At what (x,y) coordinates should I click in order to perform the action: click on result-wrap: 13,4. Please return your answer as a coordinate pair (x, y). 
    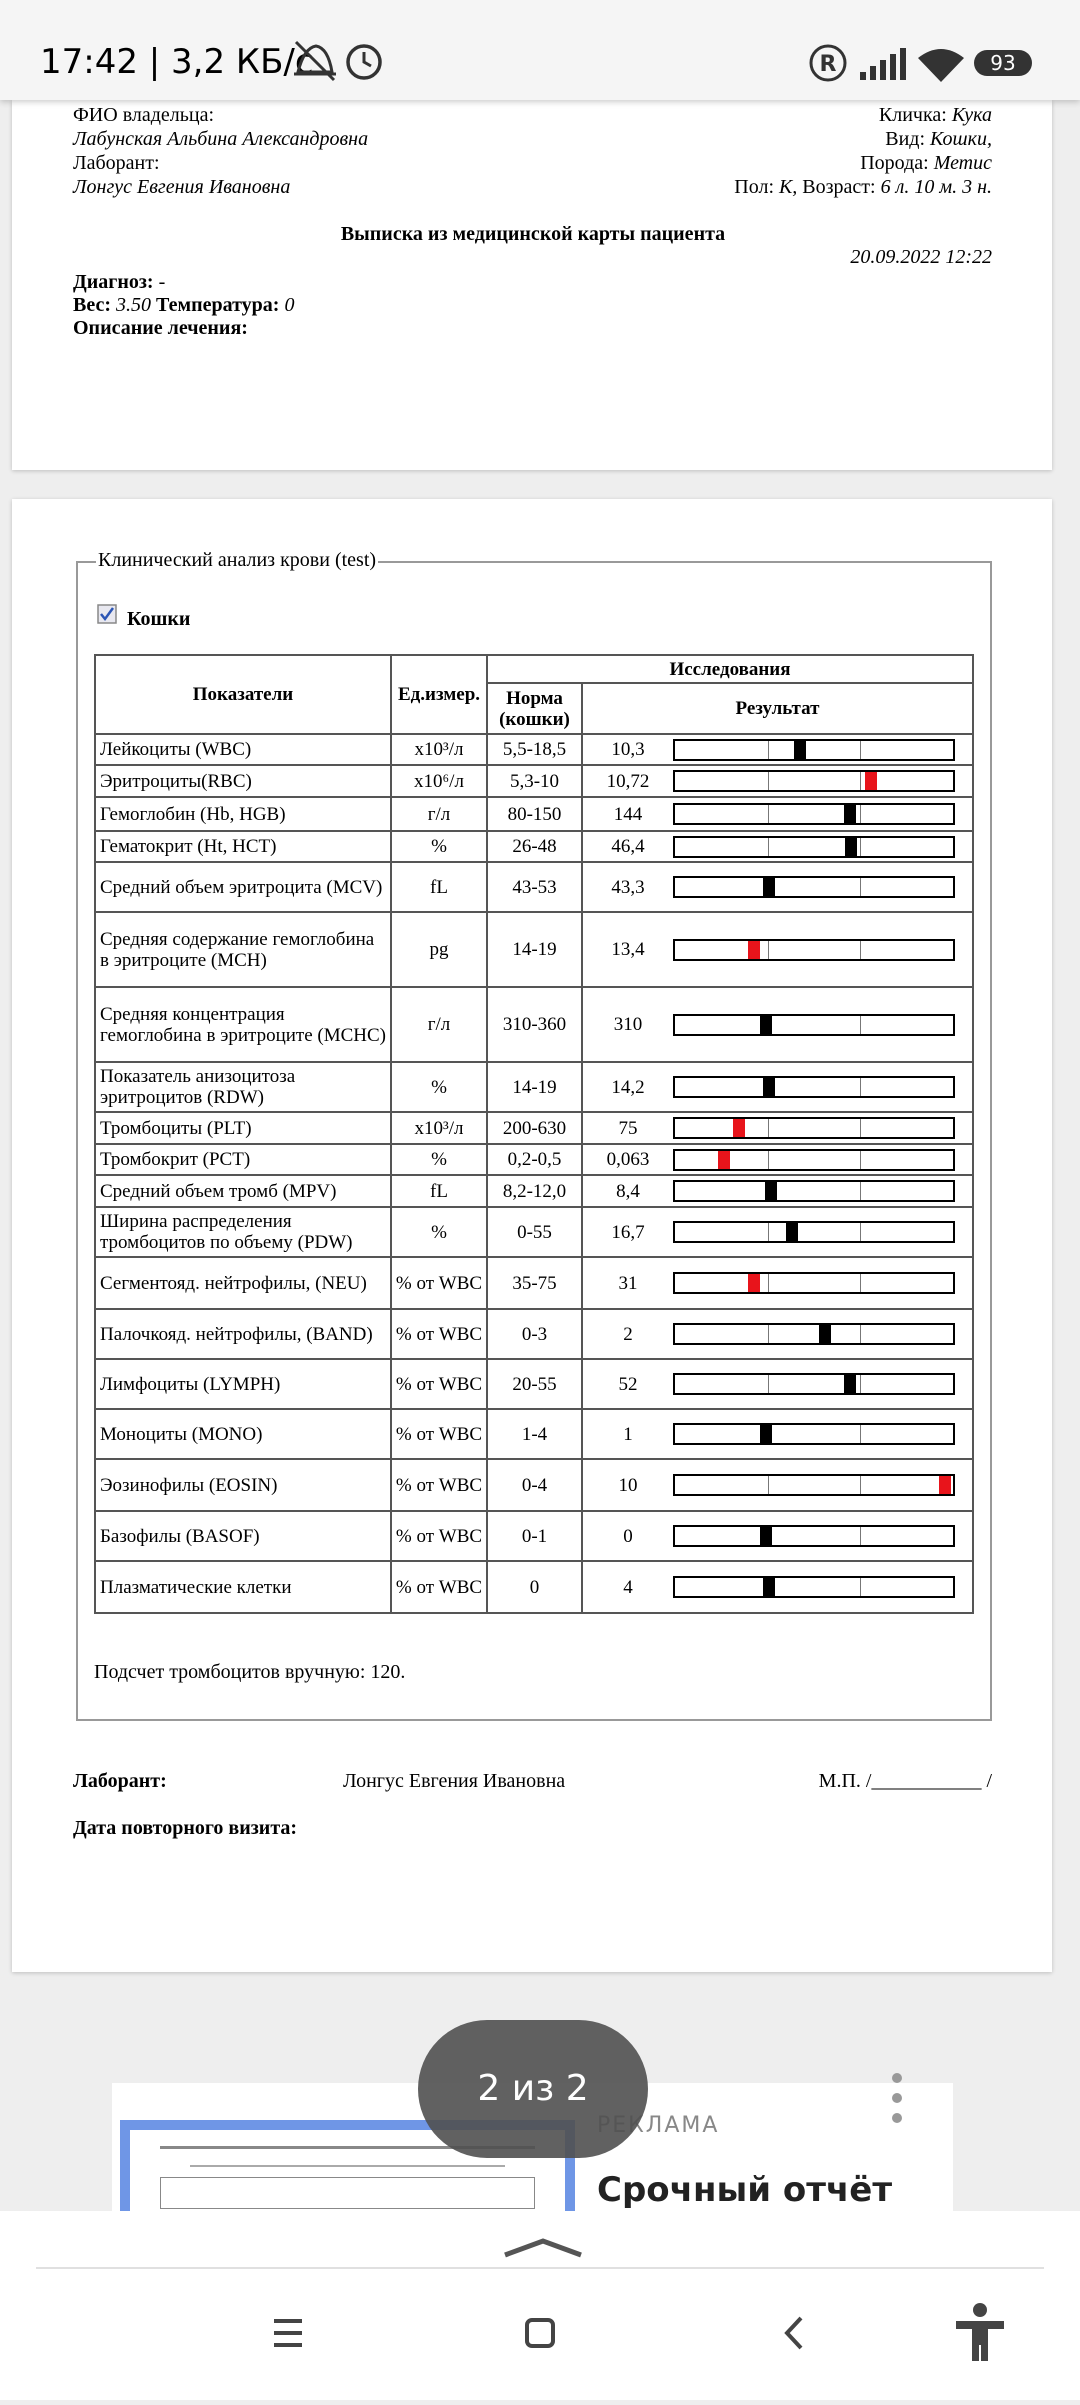
    Looking at the image, I should click on (777, 949).